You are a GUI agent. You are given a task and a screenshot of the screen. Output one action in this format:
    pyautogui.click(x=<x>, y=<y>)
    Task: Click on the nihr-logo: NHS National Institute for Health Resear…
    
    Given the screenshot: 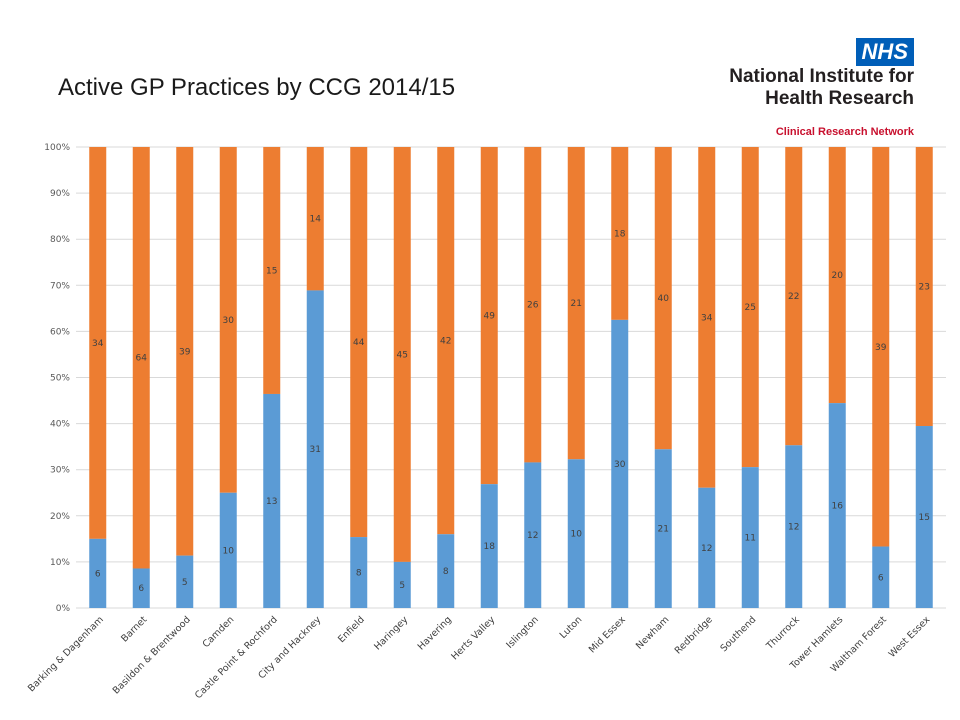 What is the action you would take?
    pyautogui.click(x=820, y=93)
    